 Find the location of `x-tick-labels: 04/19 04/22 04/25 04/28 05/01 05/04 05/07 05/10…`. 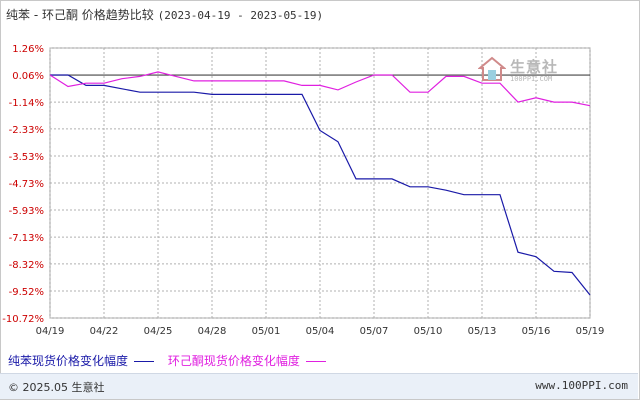

x-tick-labels: 04/19 04/22 04/25 04/28 05/01 05/04 05/07 05/10… is located at coordinates (320, 331).